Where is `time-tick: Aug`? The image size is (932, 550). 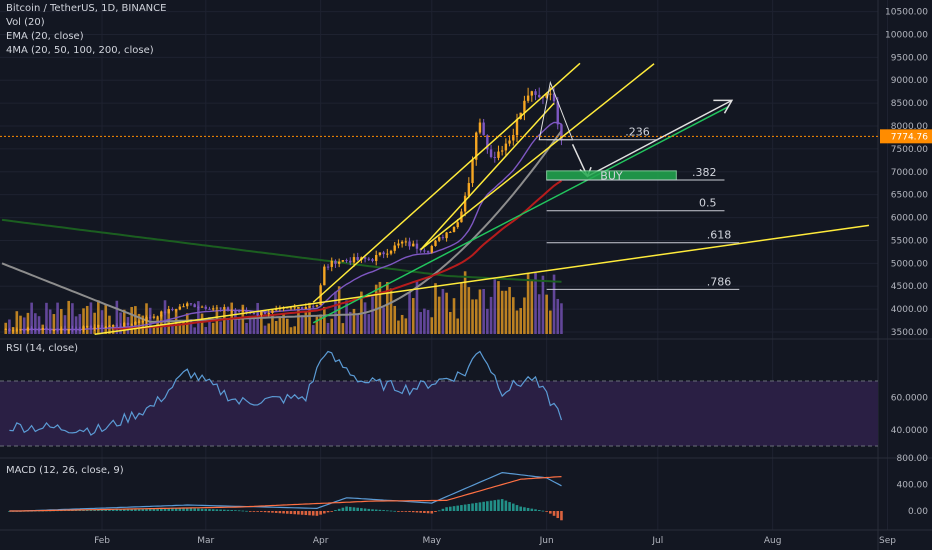 time-tick: Aug is located at coordinates (773, 541).